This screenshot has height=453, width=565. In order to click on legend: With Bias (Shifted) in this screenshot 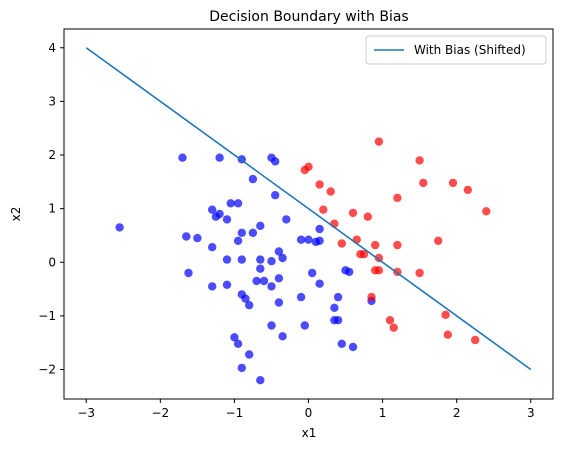, I will do `click(456, 50)`.